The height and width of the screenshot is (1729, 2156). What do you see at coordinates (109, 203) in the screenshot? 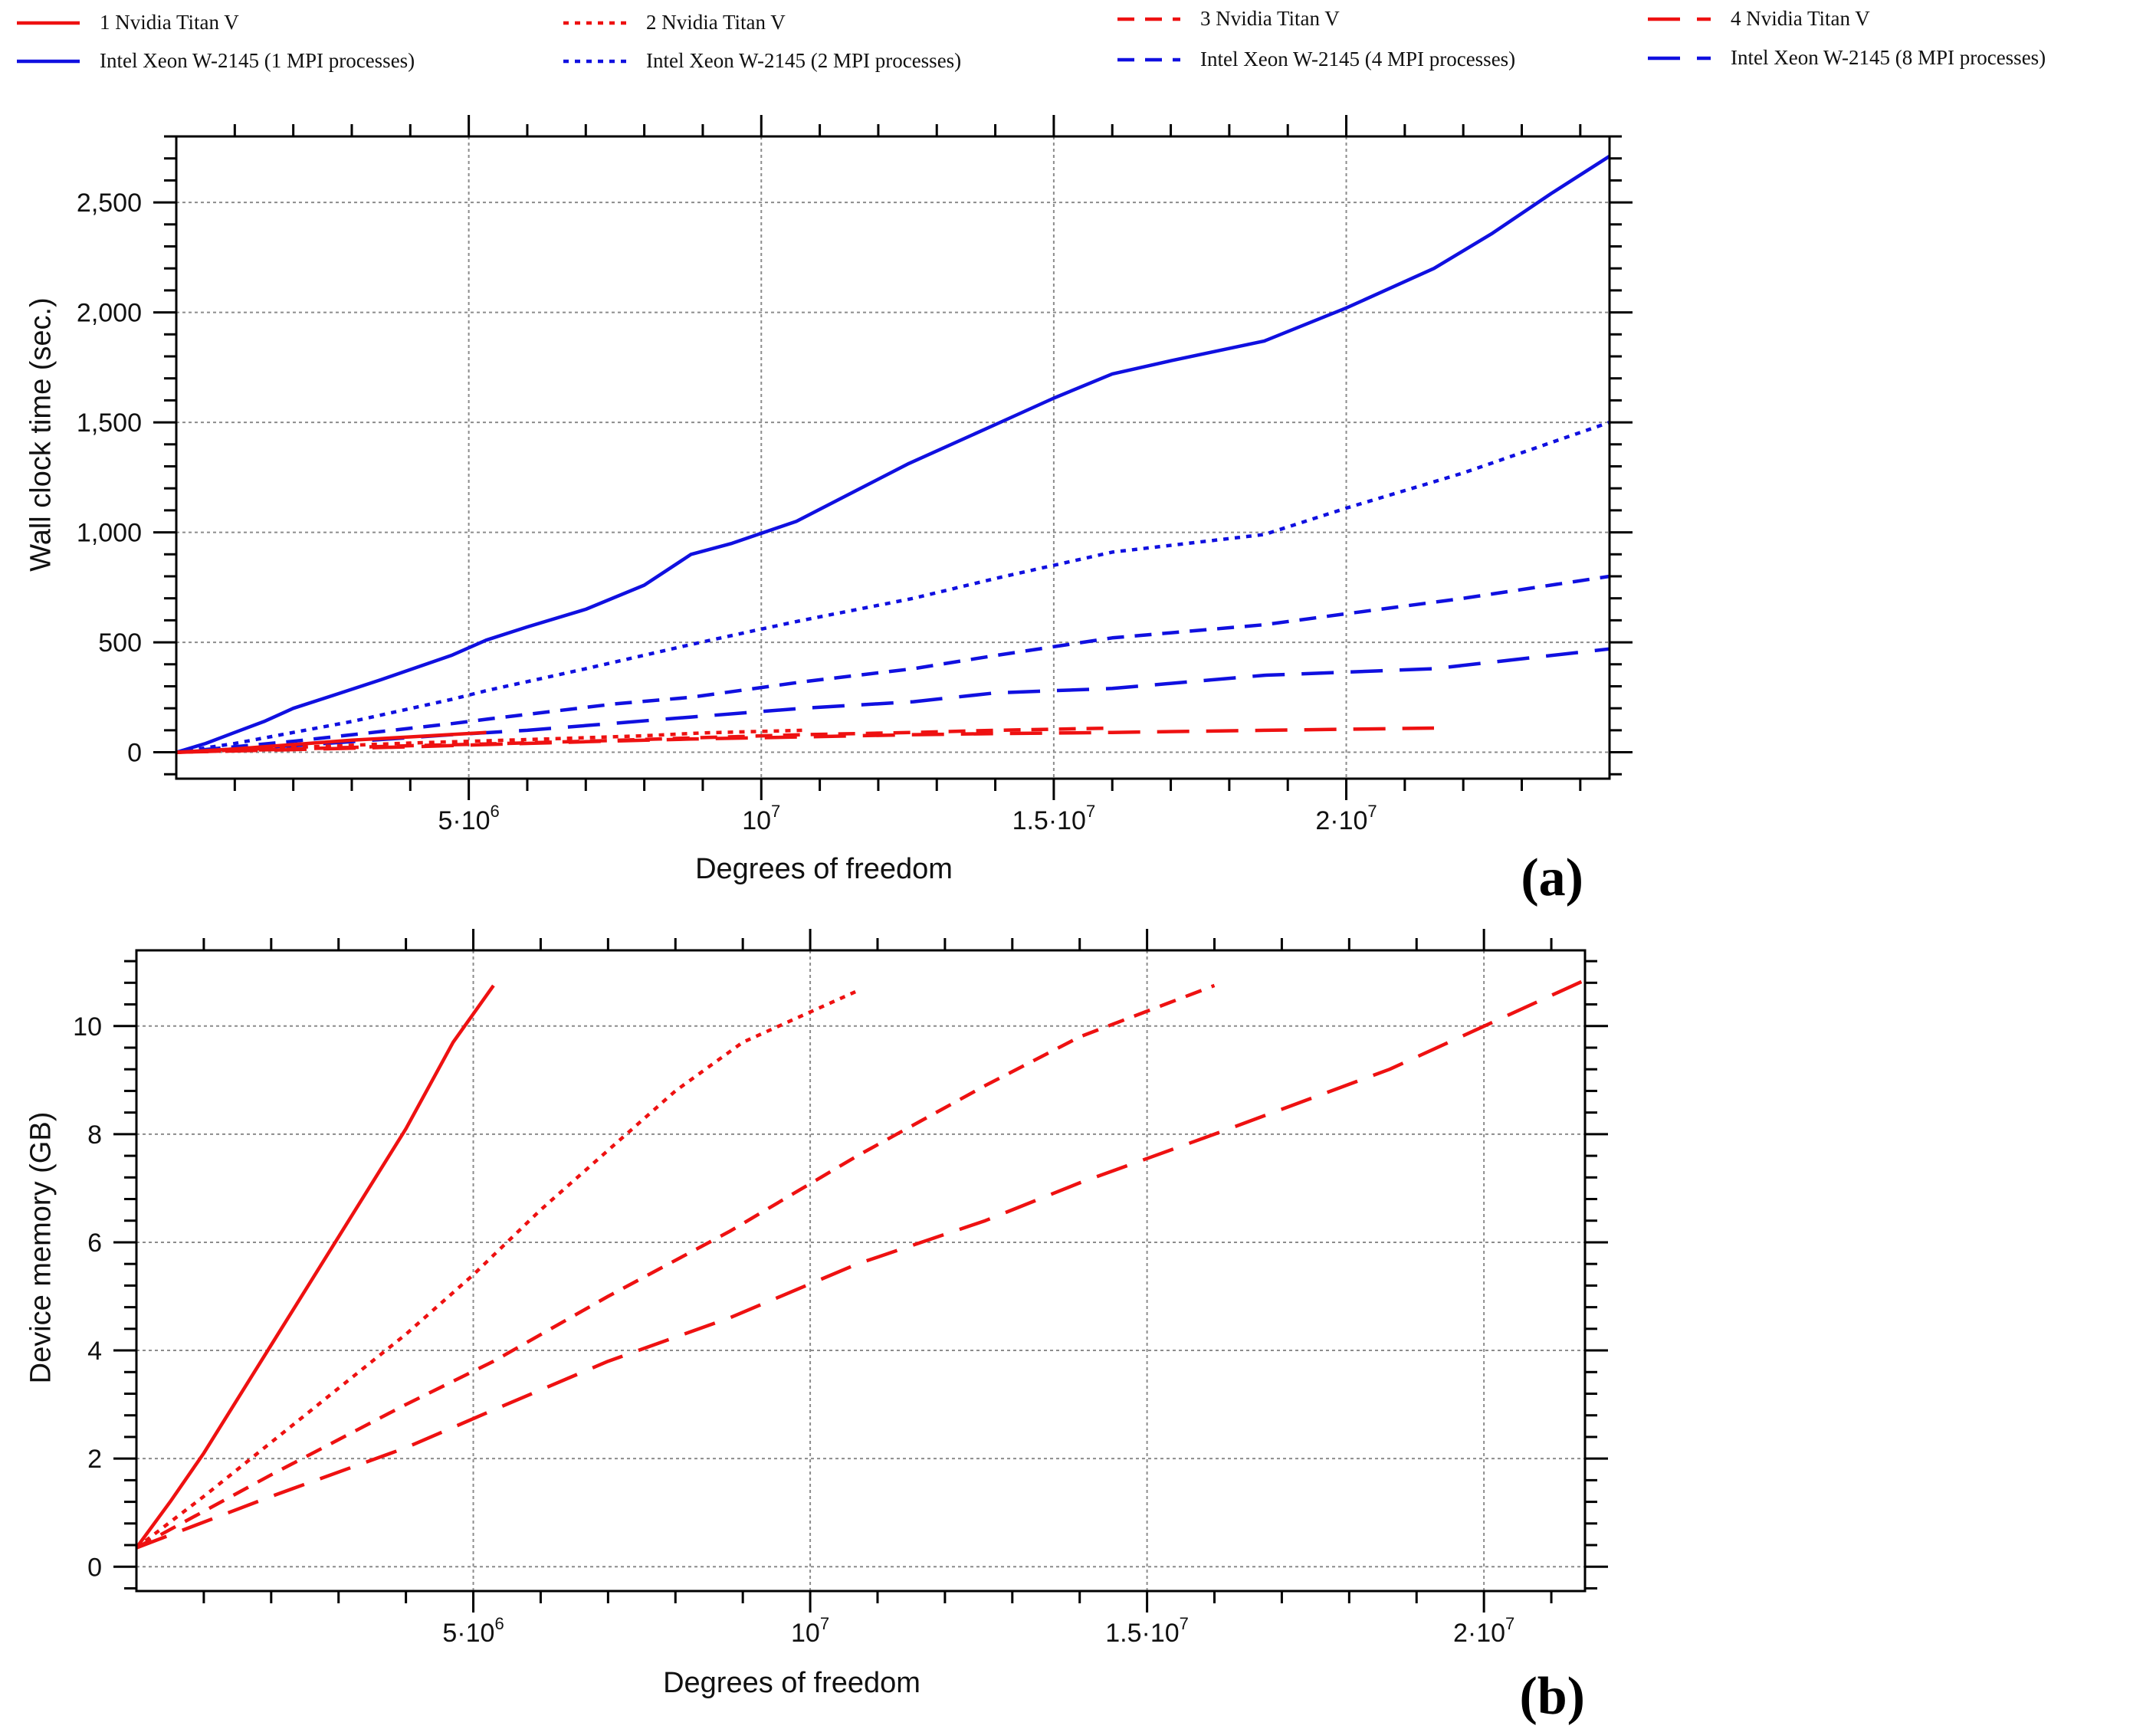
I see `y-tick-label: 2,500` at bounding box center [109, 203].